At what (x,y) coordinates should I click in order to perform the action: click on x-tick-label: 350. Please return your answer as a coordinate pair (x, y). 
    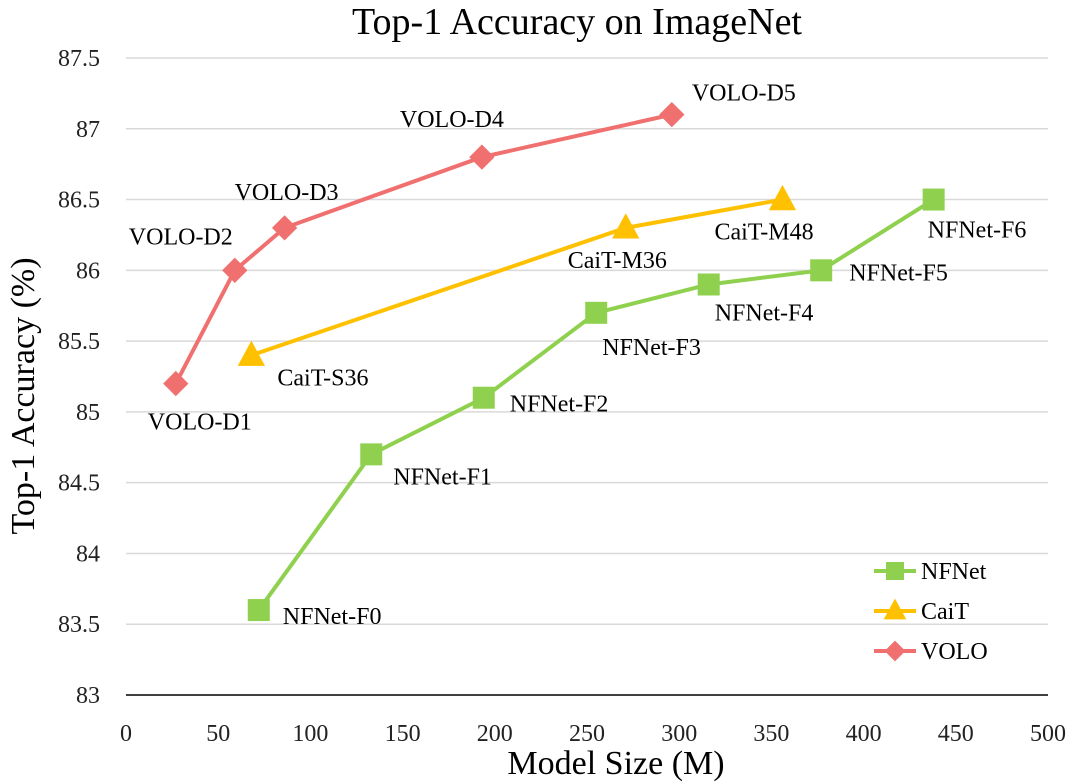
    Looking at the image, I should click on (771, 734).